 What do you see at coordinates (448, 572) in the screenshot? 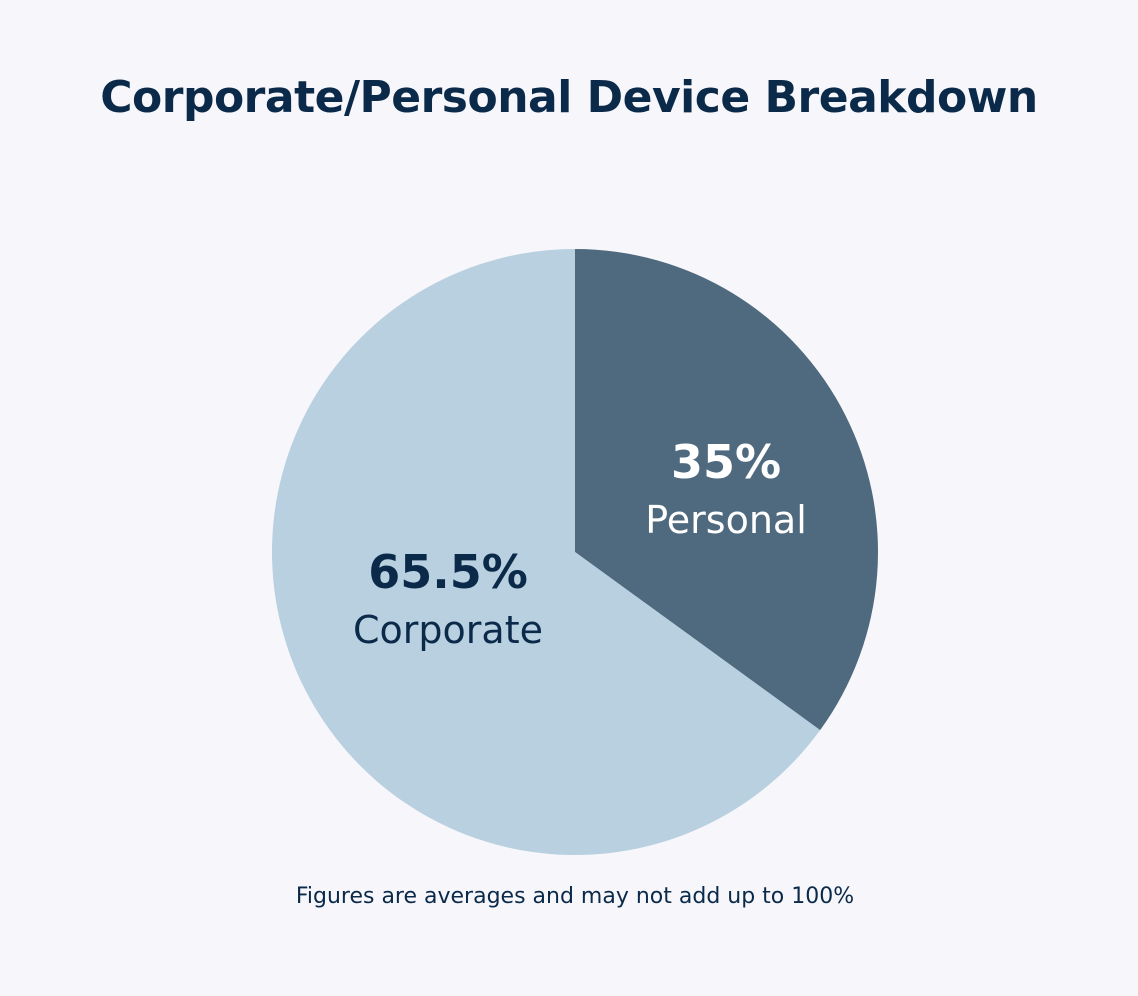
I see `slice-value-label: 65.5%` at bounding box center [448, 572].